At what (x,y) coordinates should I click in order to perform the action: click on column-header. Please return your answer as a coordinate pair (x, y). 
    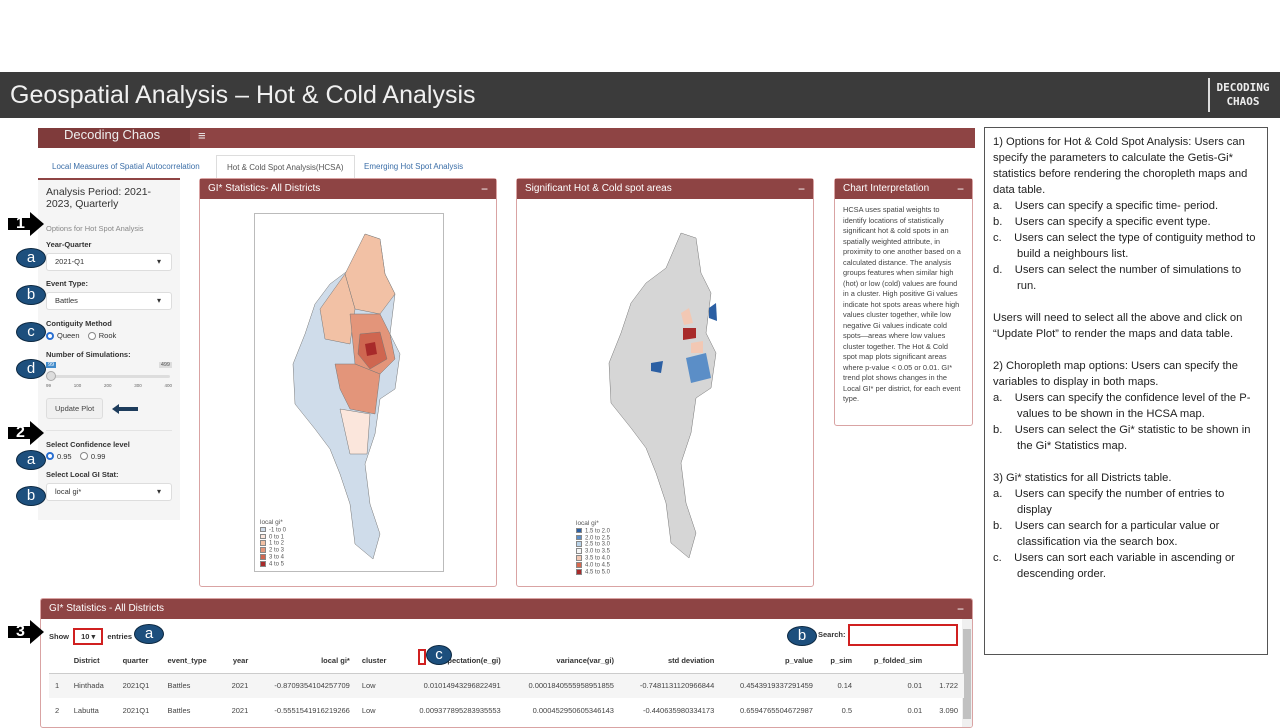
    Looking at the image, I should click on (58, 661).